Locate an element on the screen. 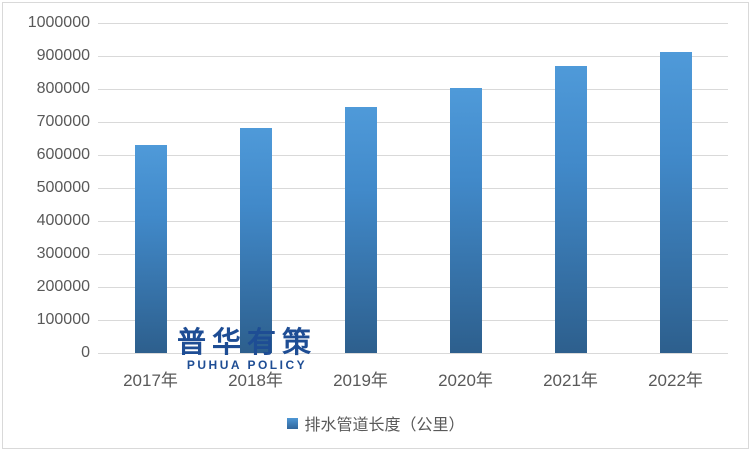 Image resolution: width=752 pixels, height=452 pixels. y-axis-label: 200000 is located at coordinates (63, 286).